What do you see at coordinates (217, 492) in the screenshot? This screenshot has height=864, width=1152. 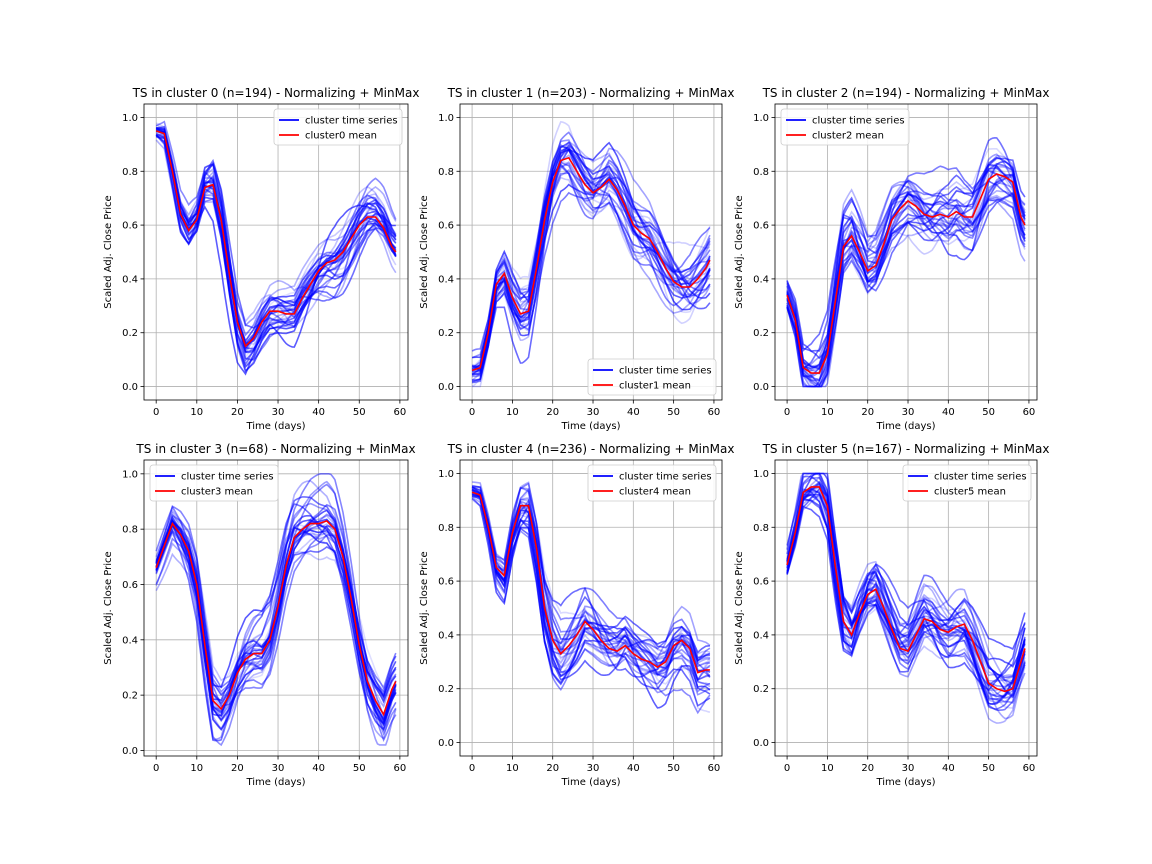 I see `legend-label: cluster3 mean` at bounding box center [217, 492].